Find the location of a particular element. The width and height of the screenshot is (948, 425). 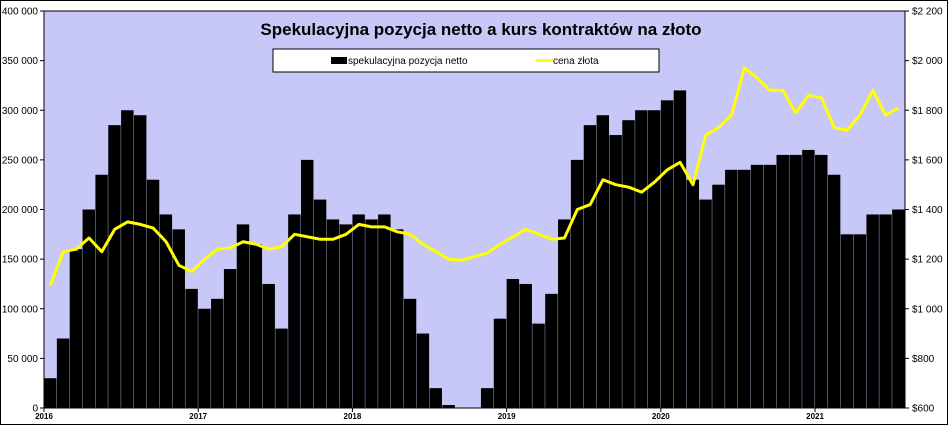

legend-label-bars: spekulacyjna pozycja netto is located at coordinates (408, 61).